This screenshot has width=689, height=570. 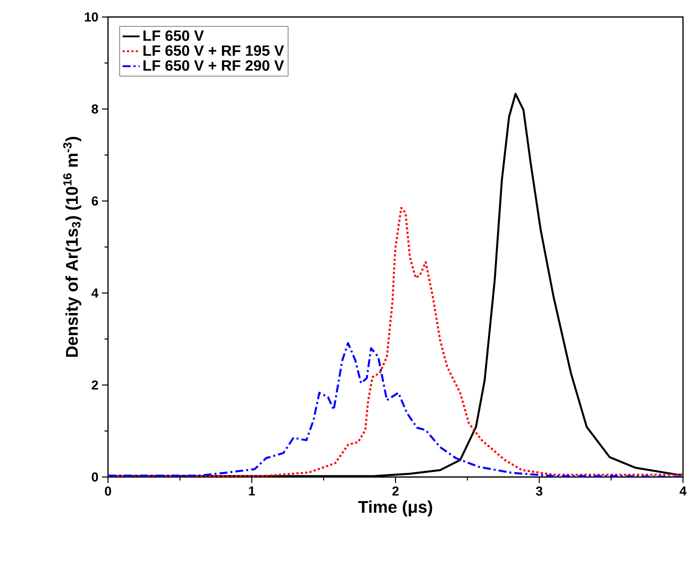 I want to click on x-tick-label: 2, so click(x=395, y=491).